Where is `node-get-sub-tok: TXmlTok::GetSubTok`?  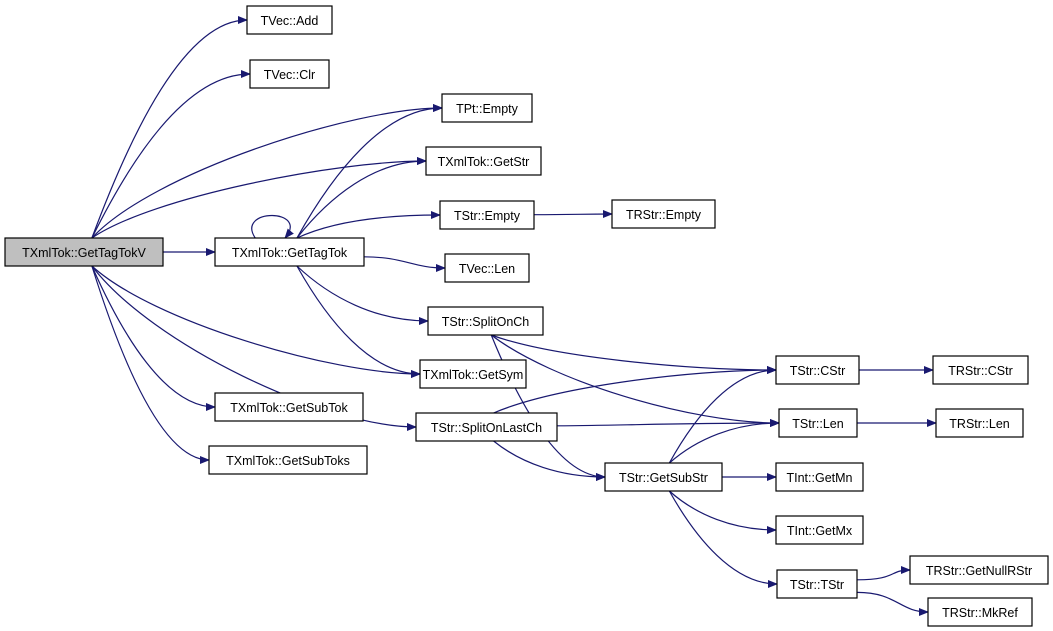 node-get-sub-tok: TXmlTok::GetSubTok is located at coordinates (289, 407).